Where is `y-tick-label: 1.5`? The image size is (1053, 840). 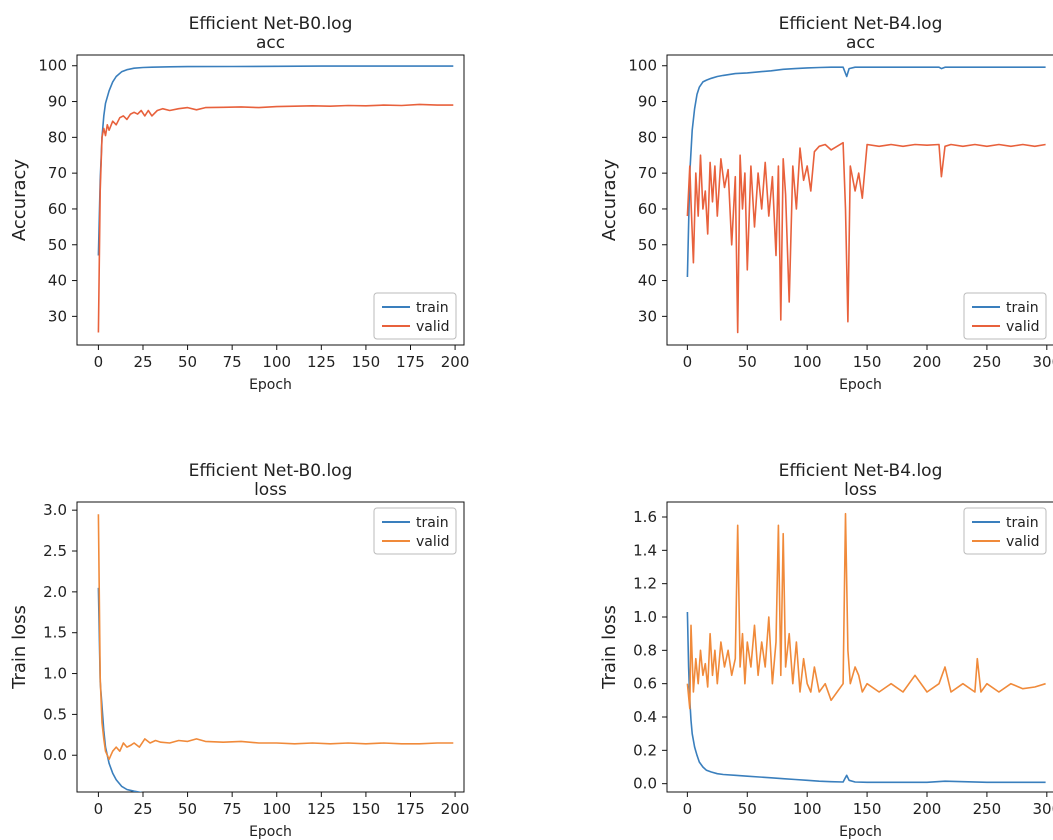 y-tick-label: 1.5 is located at coordinates (55, 633).